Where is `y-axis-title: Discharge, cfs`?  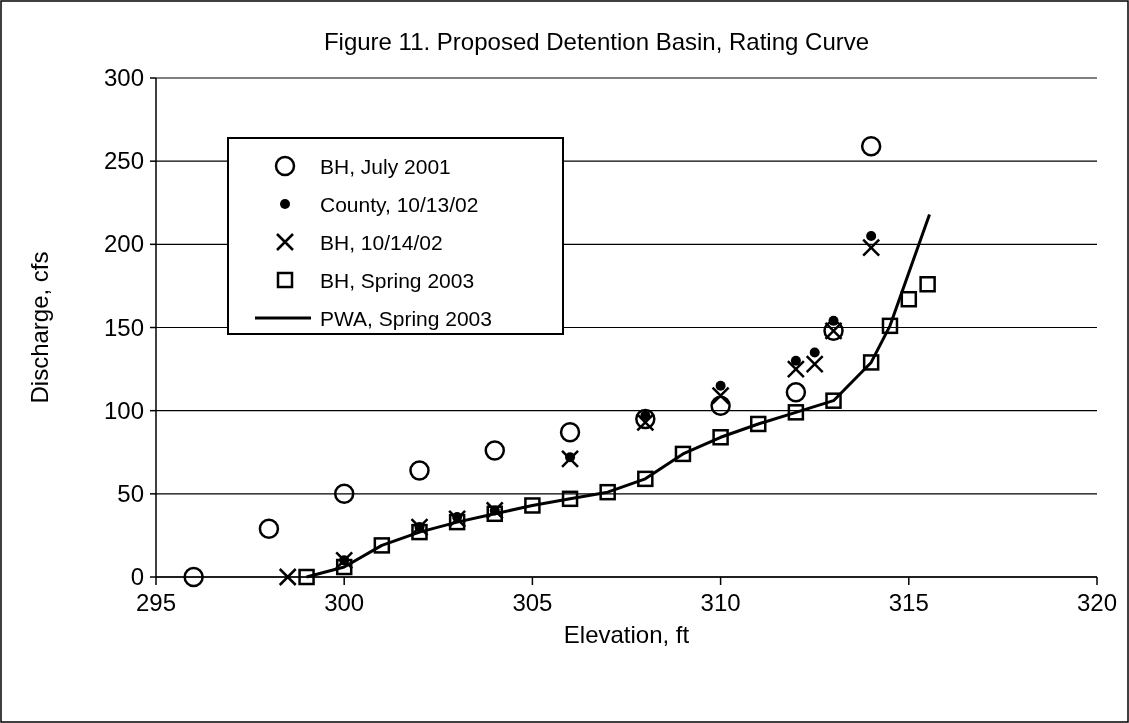 y-axis-title: Discharge, cfs is located at coordinates (39, 327).